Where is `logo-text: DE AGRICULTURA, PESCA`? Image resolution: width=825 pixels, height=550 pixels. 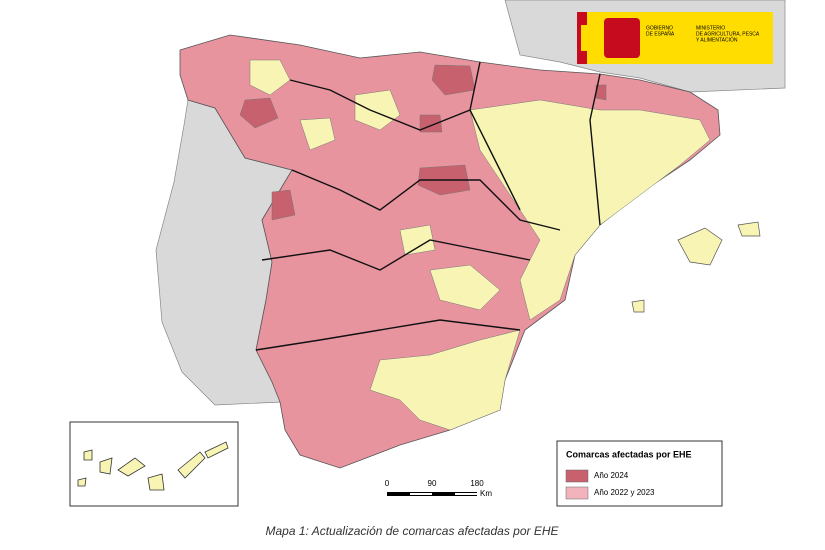
logo-text: DE AGRICULTURA, PESCA is located at coordinates (728, 34).